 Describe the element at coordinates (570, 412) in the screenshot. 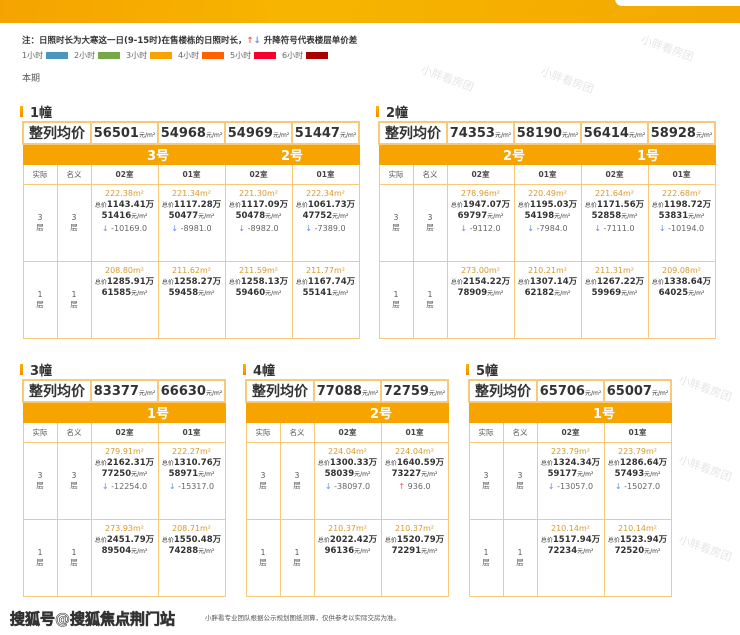

I see `unit-band: 1号` at that location.